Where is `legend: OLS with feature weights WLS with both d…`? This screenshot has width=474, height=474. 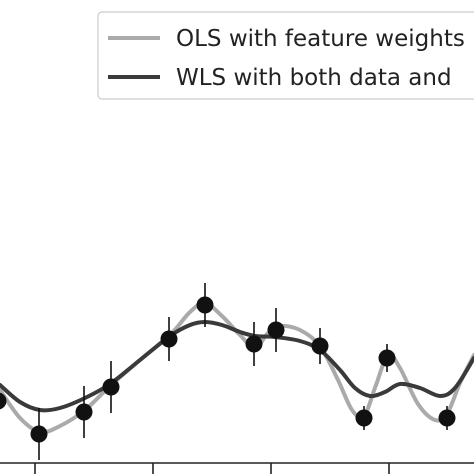
legend: OLS with feature weights WLS with both d… is located at coordinates (285, 55).